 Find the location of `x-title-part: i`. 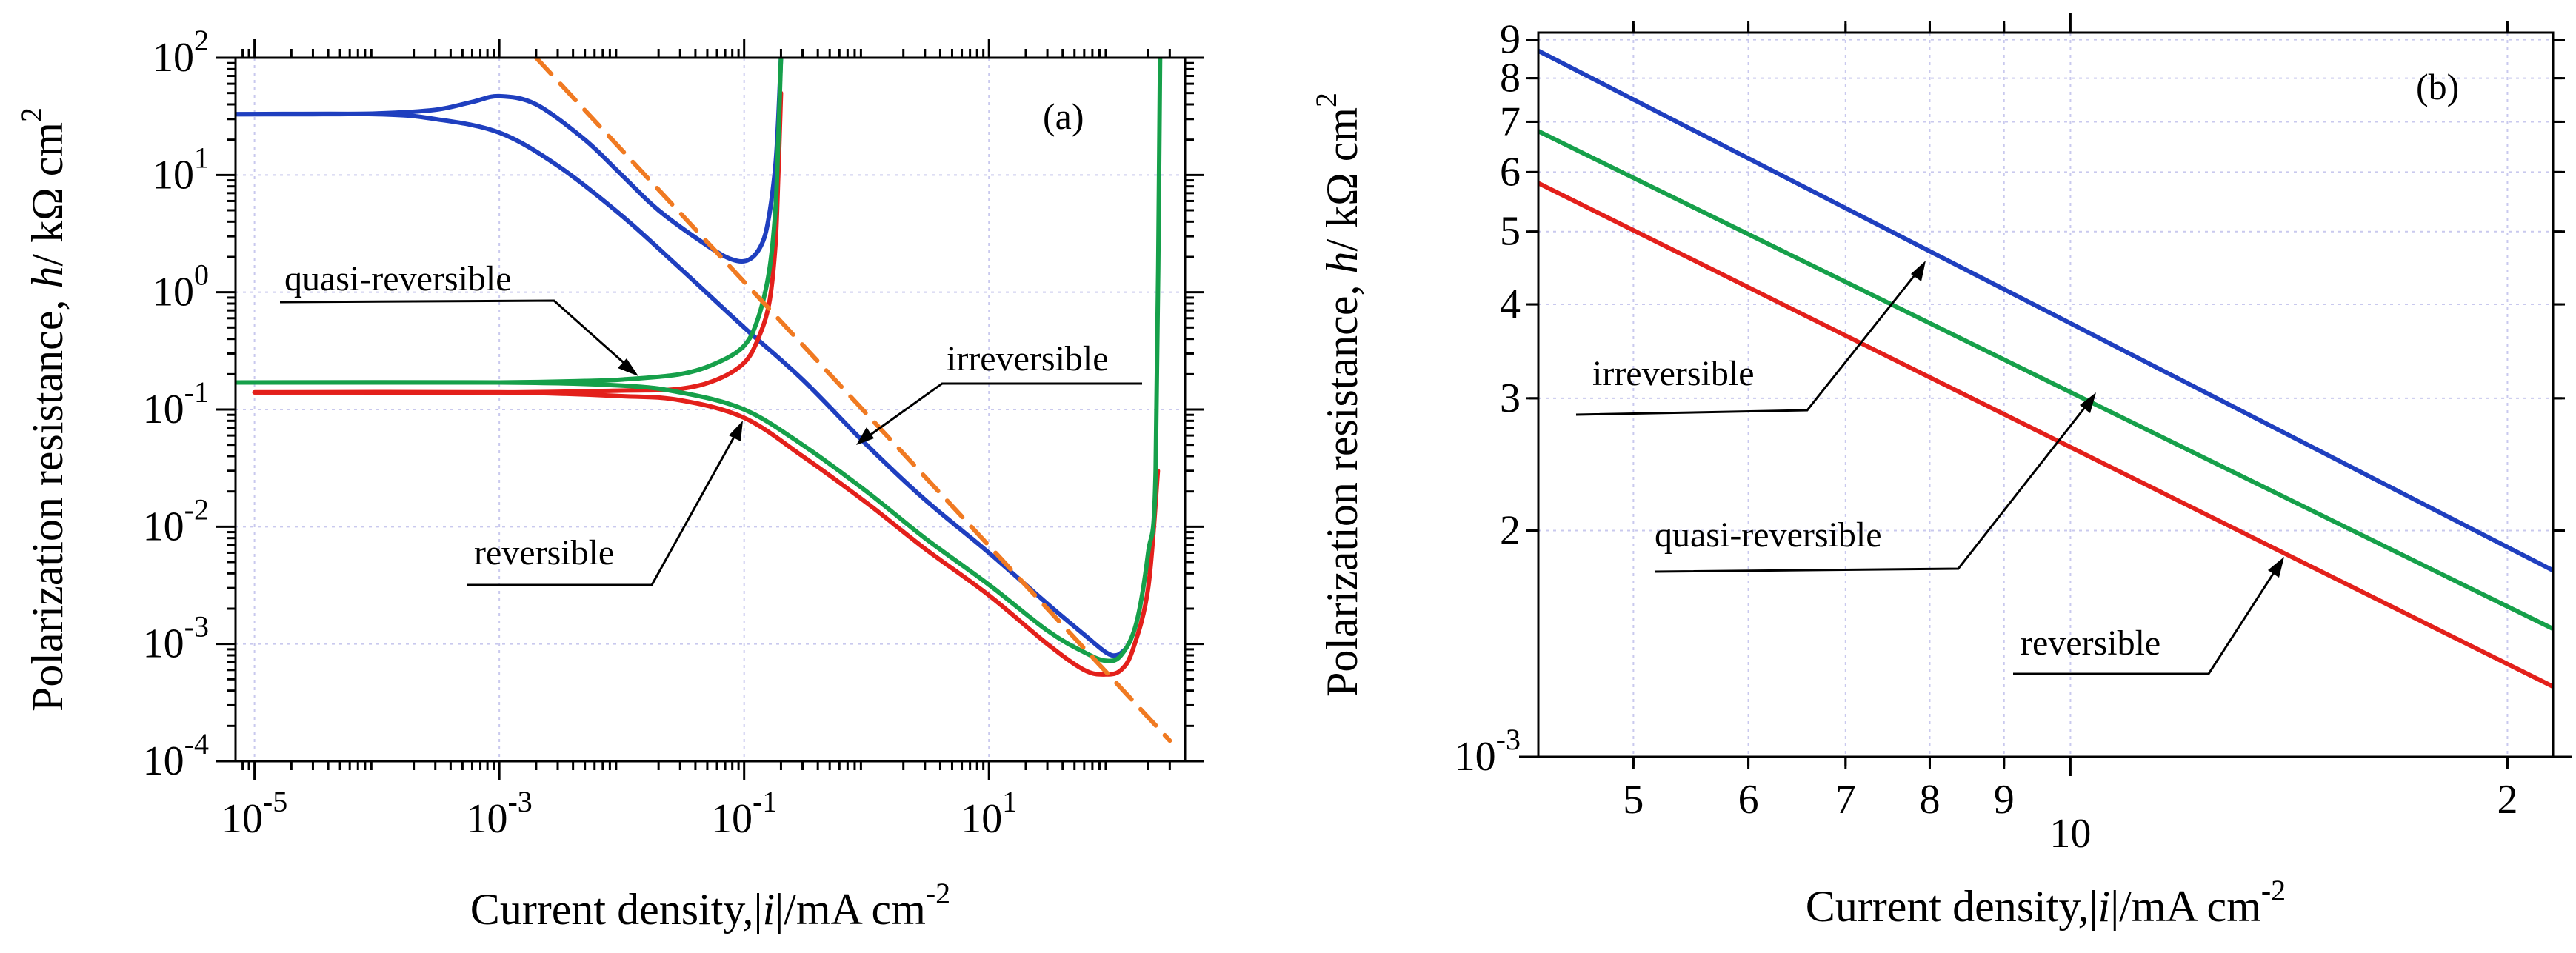

x-title-part: i is located at coordinates (2104, 907).